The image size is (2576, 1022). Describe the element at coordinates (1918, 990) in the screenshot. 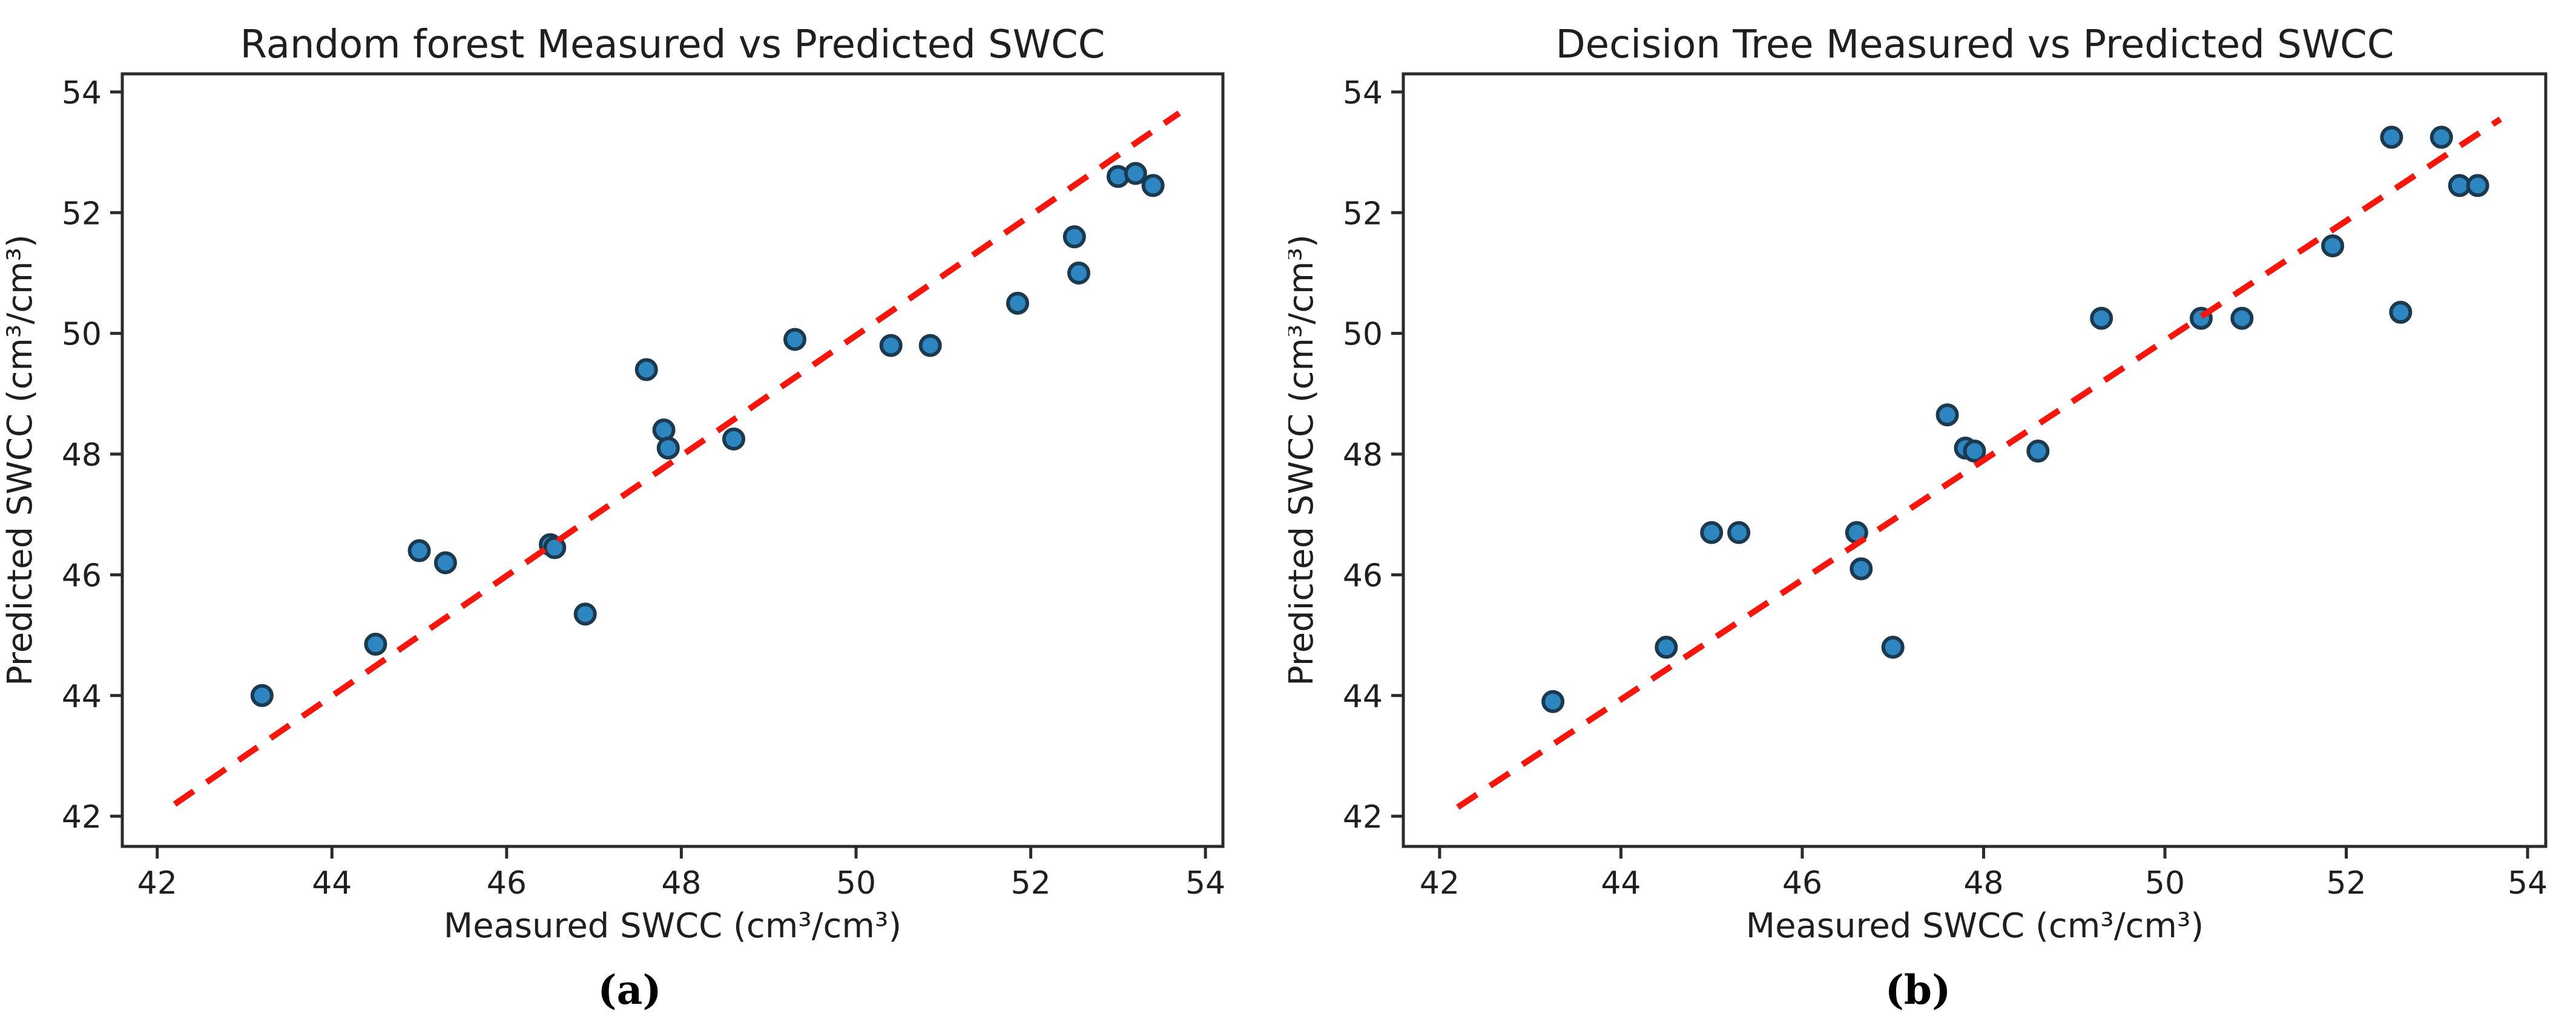

I see `subfigure-label: (b)` at that location.